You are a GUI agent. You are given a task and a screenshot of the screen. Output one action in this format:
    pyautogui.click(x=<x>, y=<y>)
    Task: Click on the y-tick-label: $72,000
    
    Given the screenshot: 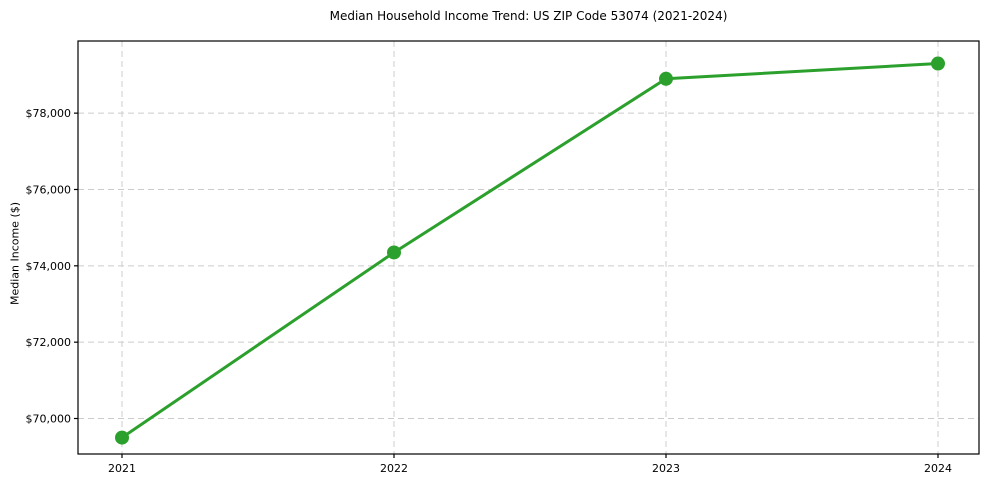 What is the action you would take?
    pyautogui.click(x=49, y=342)
    